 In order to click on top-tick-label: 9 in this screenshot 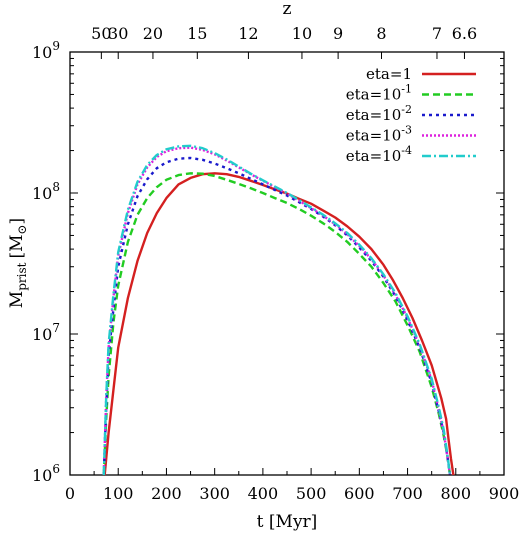, I will do `click(338, 33)`.